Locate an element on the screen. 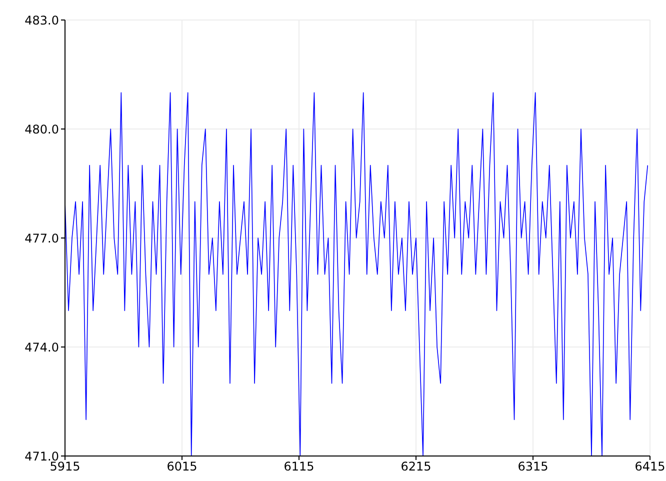 Image resolution: width=666 pixels, height=481 pixels. x-tick-label: 6115 is located at coordinates (299, 467).